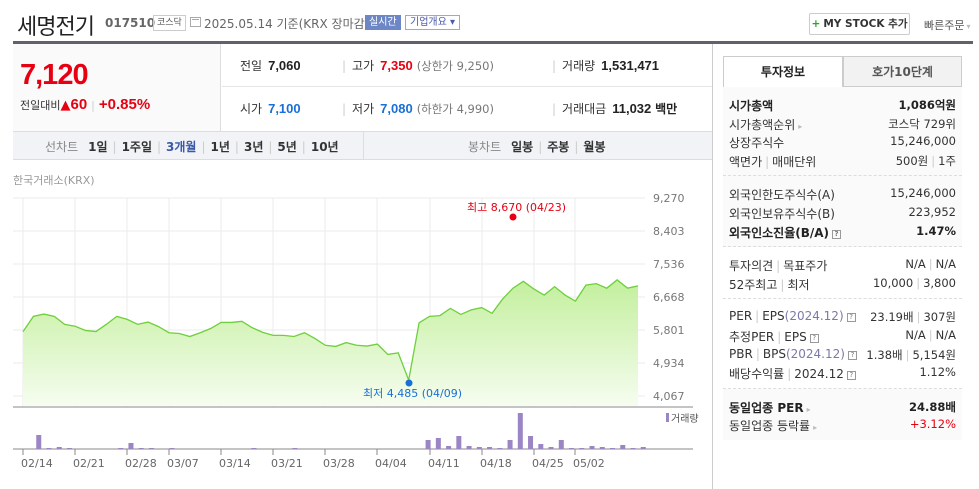  I want to click on tab-1y: 1년, so click(220, 147).